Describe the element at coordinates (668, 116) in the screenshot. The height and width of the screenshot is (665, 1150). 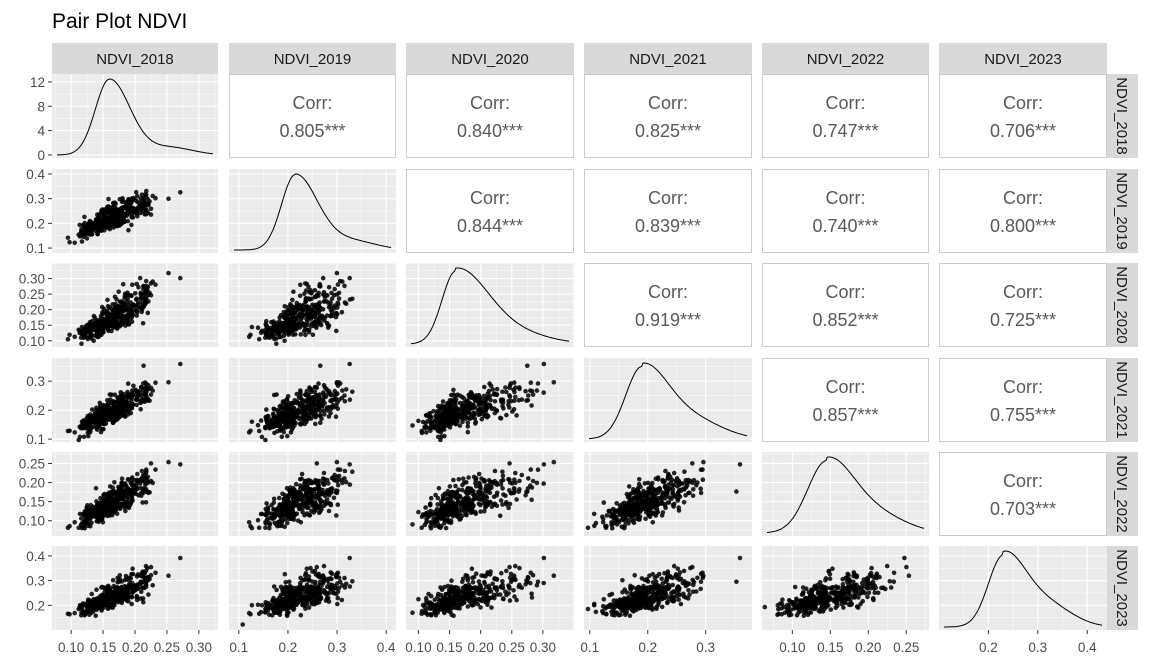
I see `panel-ndvi-2018-ndvi-2021: Corr:0.825***` at that location.